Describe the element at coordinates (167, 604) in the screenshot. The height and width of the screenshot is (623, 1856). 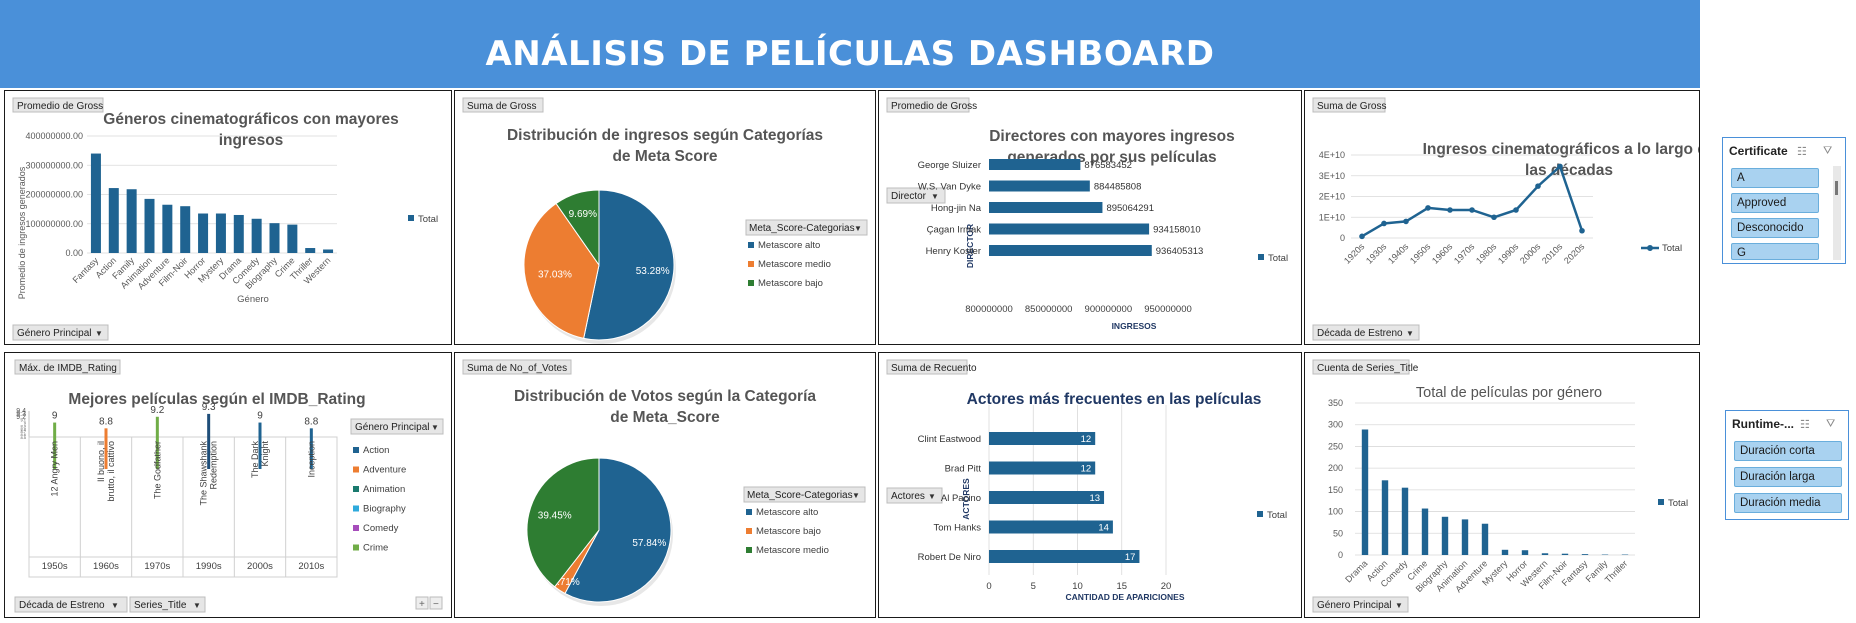
I see `title-filter-button` at that location.